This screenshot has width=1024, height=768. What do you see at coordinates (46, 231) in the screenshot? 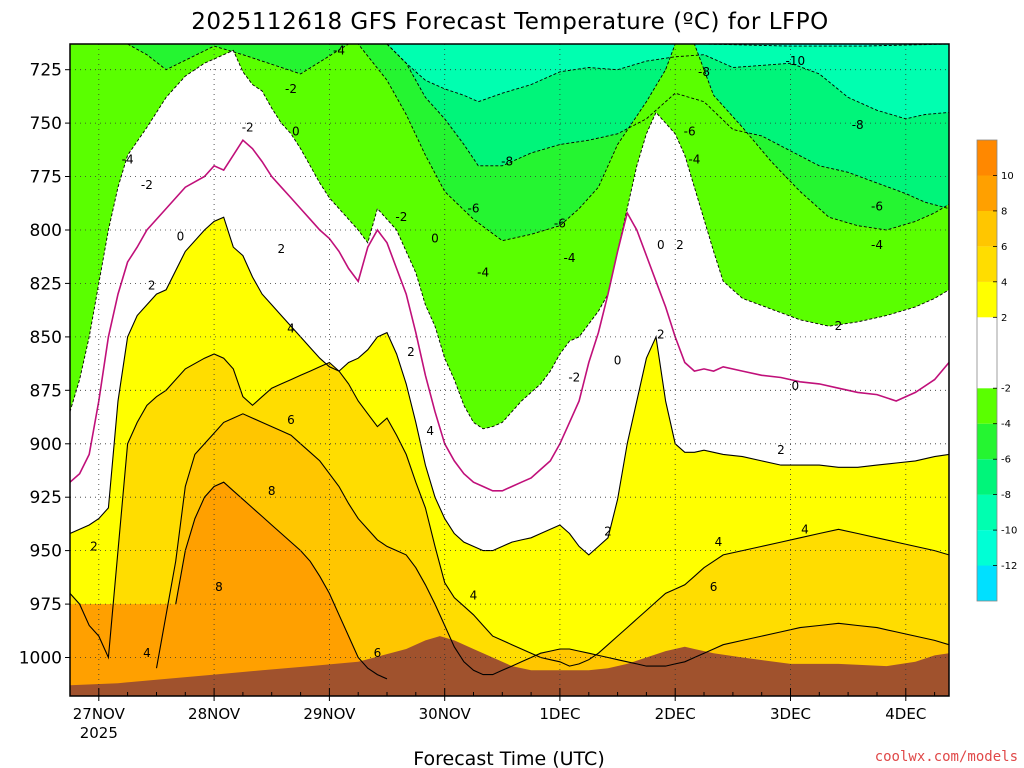
I see `y-tick-label: 800` at bounding box center [46, 231].